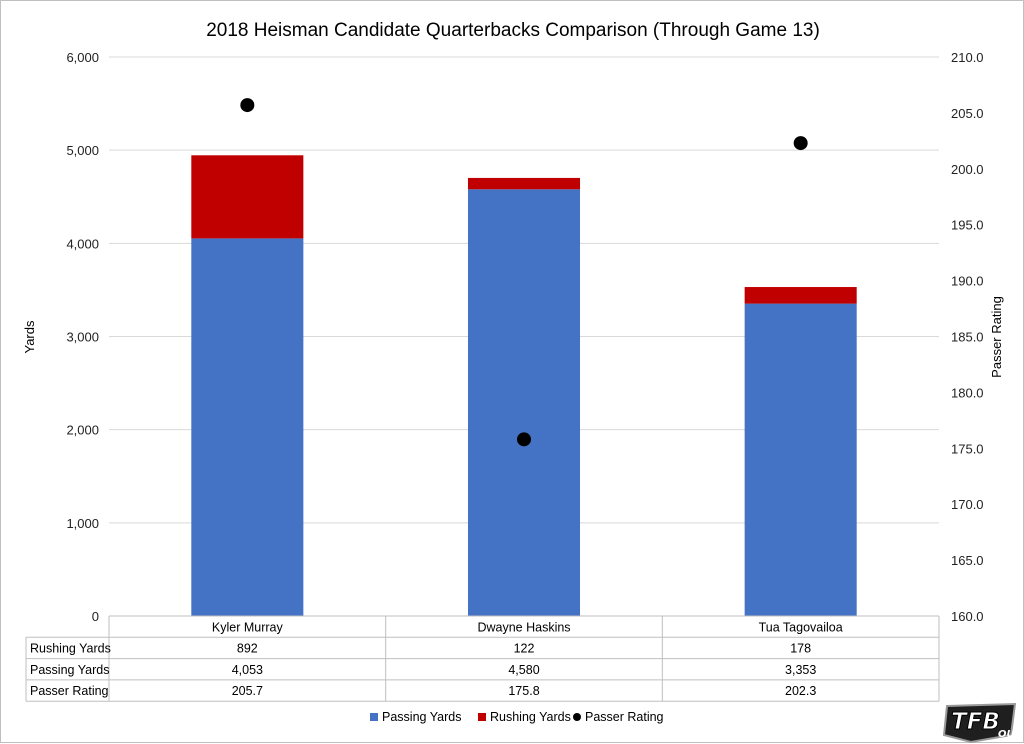 The image size is (1024, 744). Describe the element at coordinates (967, 560) in the screenshot. I see `y2-tick-label: 165.0` at that location.